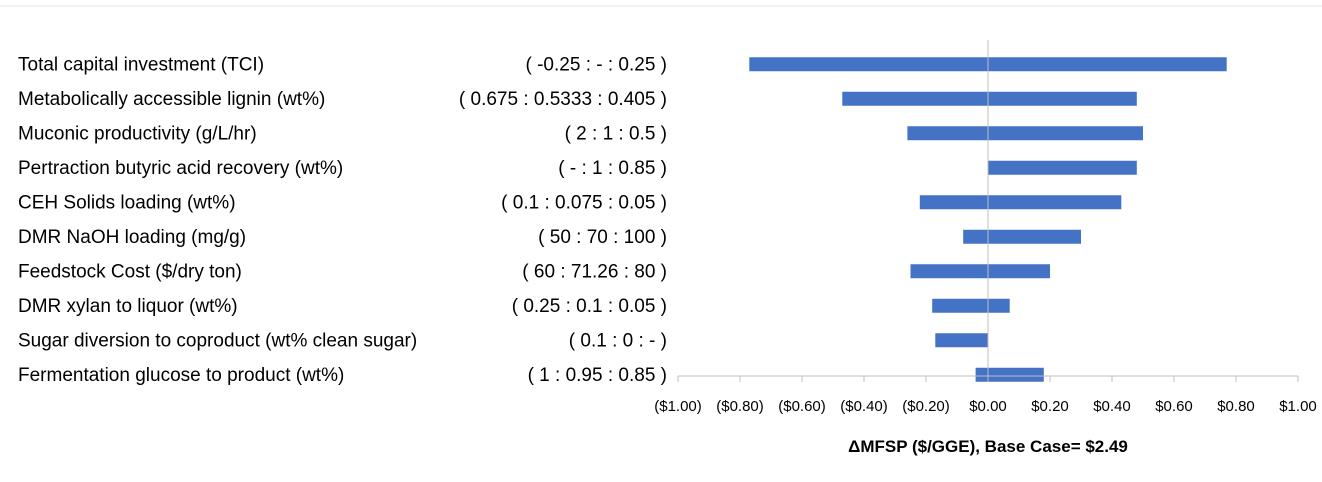  What do you see at coordinates (563, 99) in the screenshot?
I see `range-label: ( 0.675 : 0.5333 : 0.405 )` at bounding box center [563, 99].